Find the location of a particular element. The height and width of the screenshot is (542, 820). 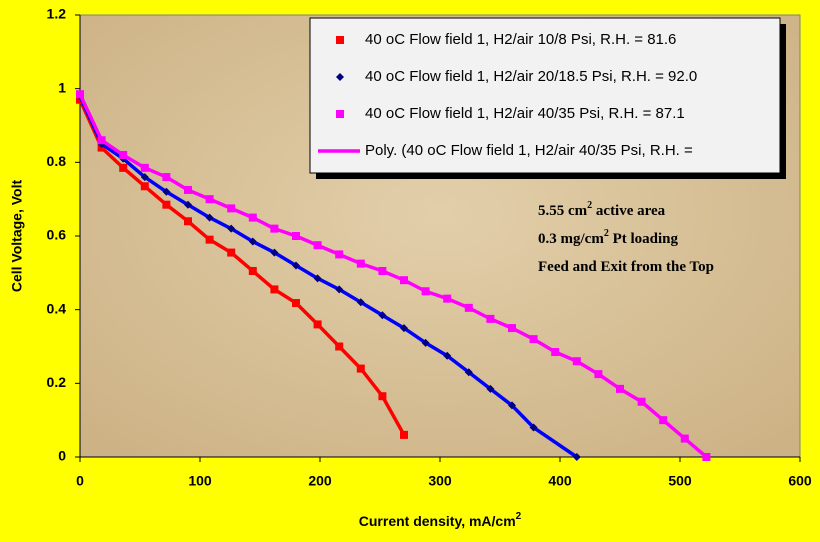

y-tick-label: 1 is located at coordinates (62, 87).